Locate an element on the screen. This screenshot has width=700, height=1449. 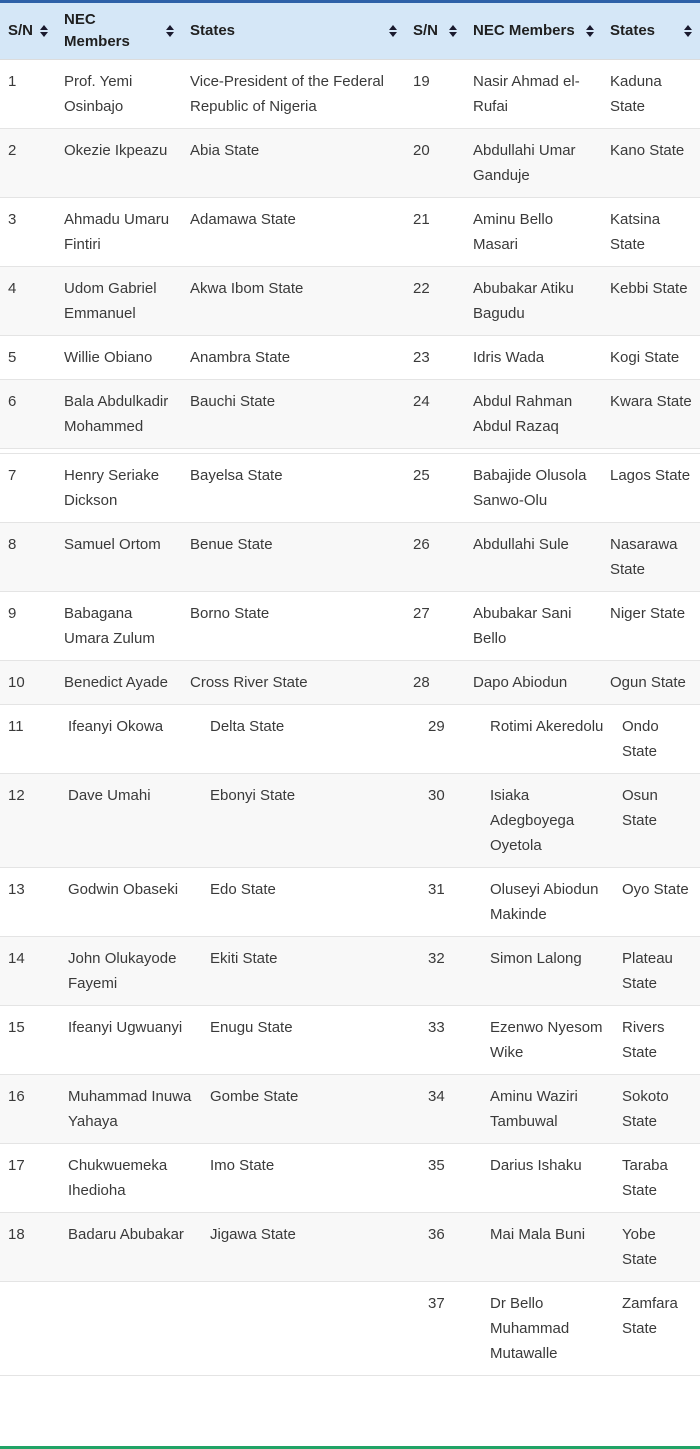
cell-member-name: Badaru Abubakar is located at coordinates (131, 1247).